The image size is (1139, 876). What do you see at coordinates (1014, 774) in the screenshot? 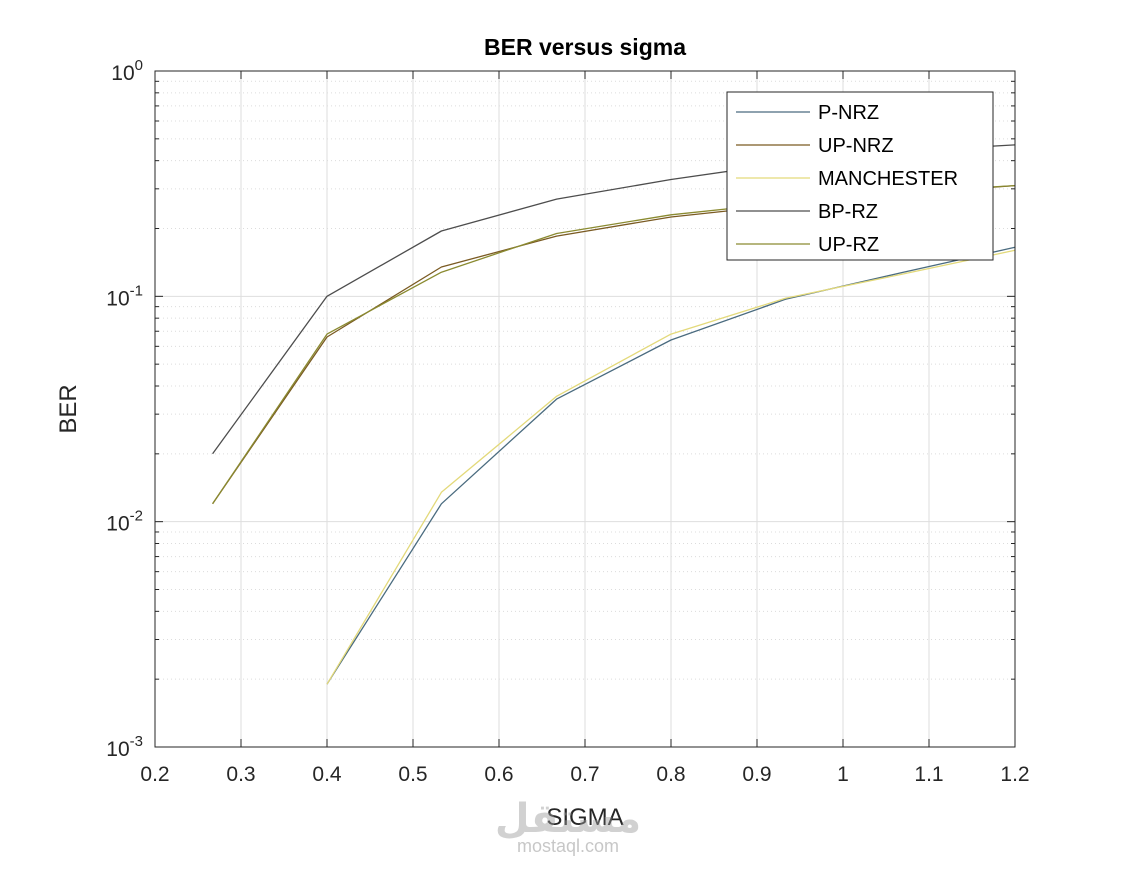
I see `x-tick-label: 1.2` at bounding box center [1014, 774].